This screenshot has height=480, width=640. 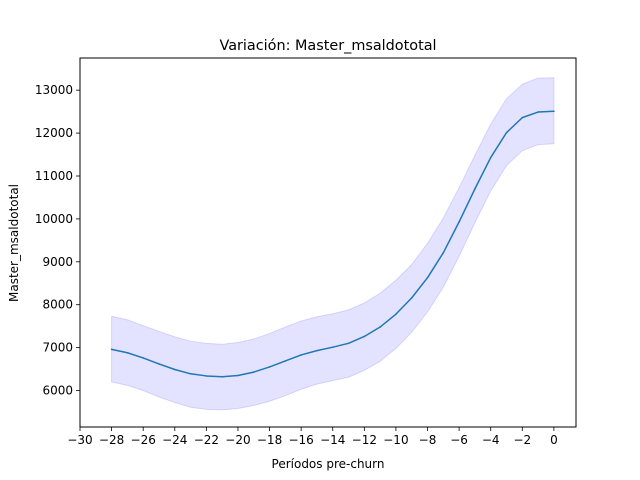 I want to click on x-tick-label: −8, so click(x=428, y=440).